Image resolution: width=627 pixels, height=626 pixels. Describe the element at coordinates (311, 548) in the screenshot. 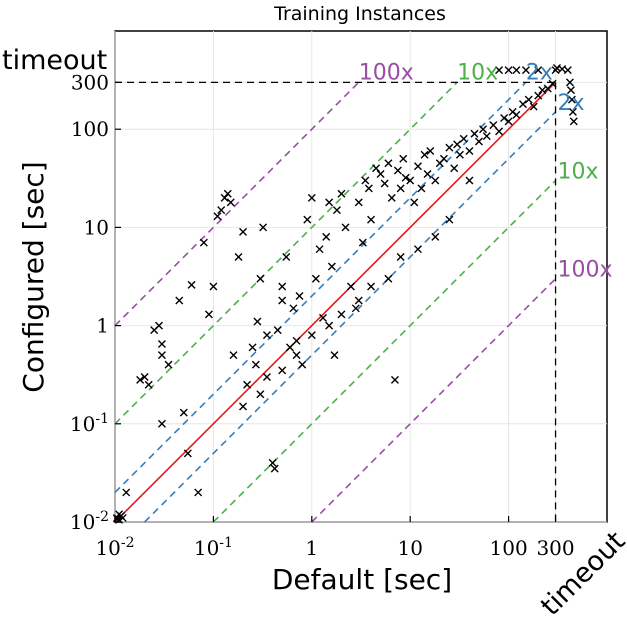

I see `x-tick-label: 1` at that location.